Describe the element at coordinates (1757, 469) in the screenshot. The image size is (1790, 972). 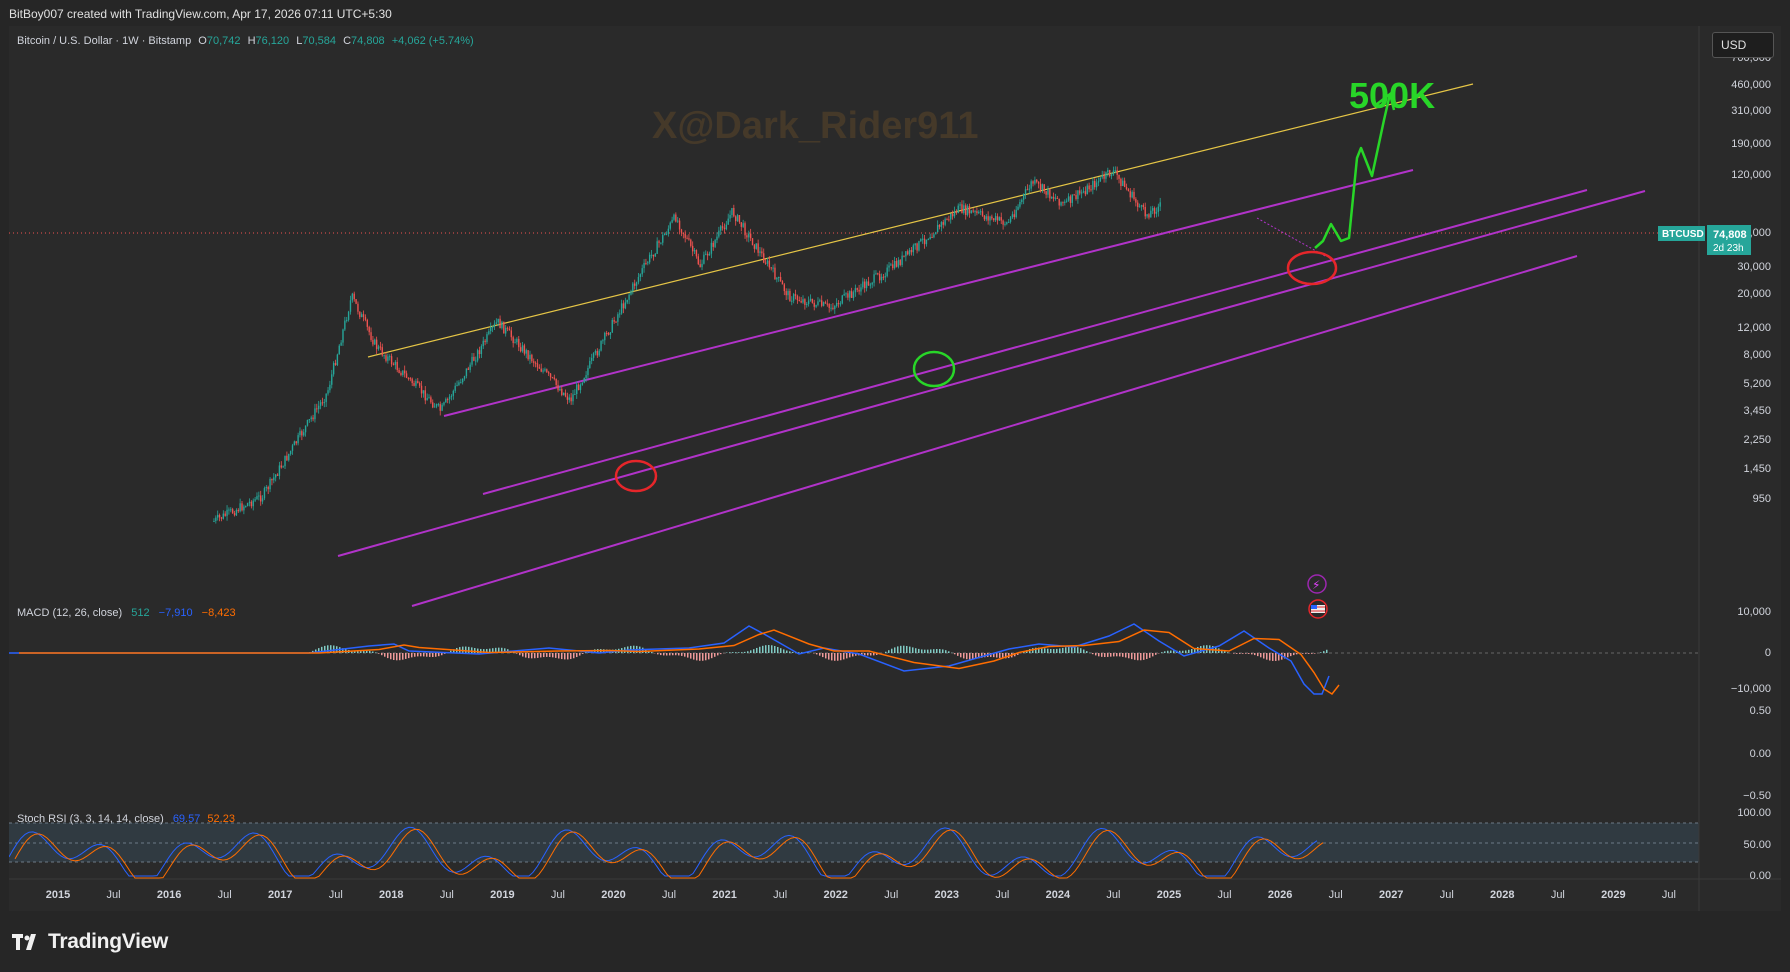
I see `price-tick-label: 1,450` at that location.